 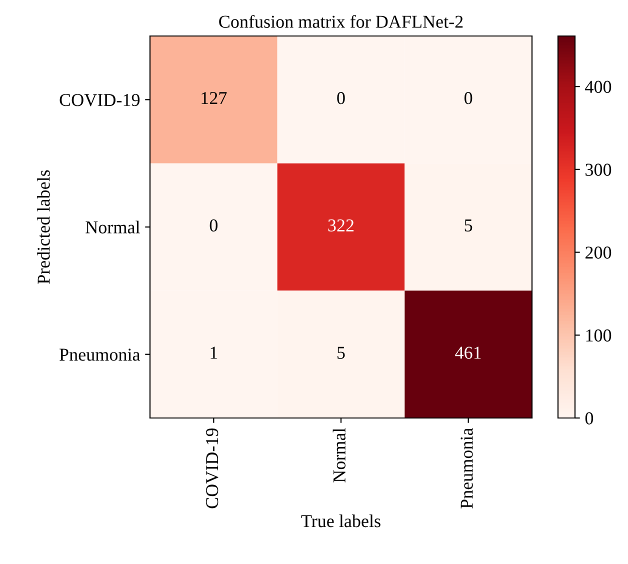 What do you see at coordinates (599, 252) in the screenshot?
I see `color-bar-label: 200` at bounding box center [599, 252].